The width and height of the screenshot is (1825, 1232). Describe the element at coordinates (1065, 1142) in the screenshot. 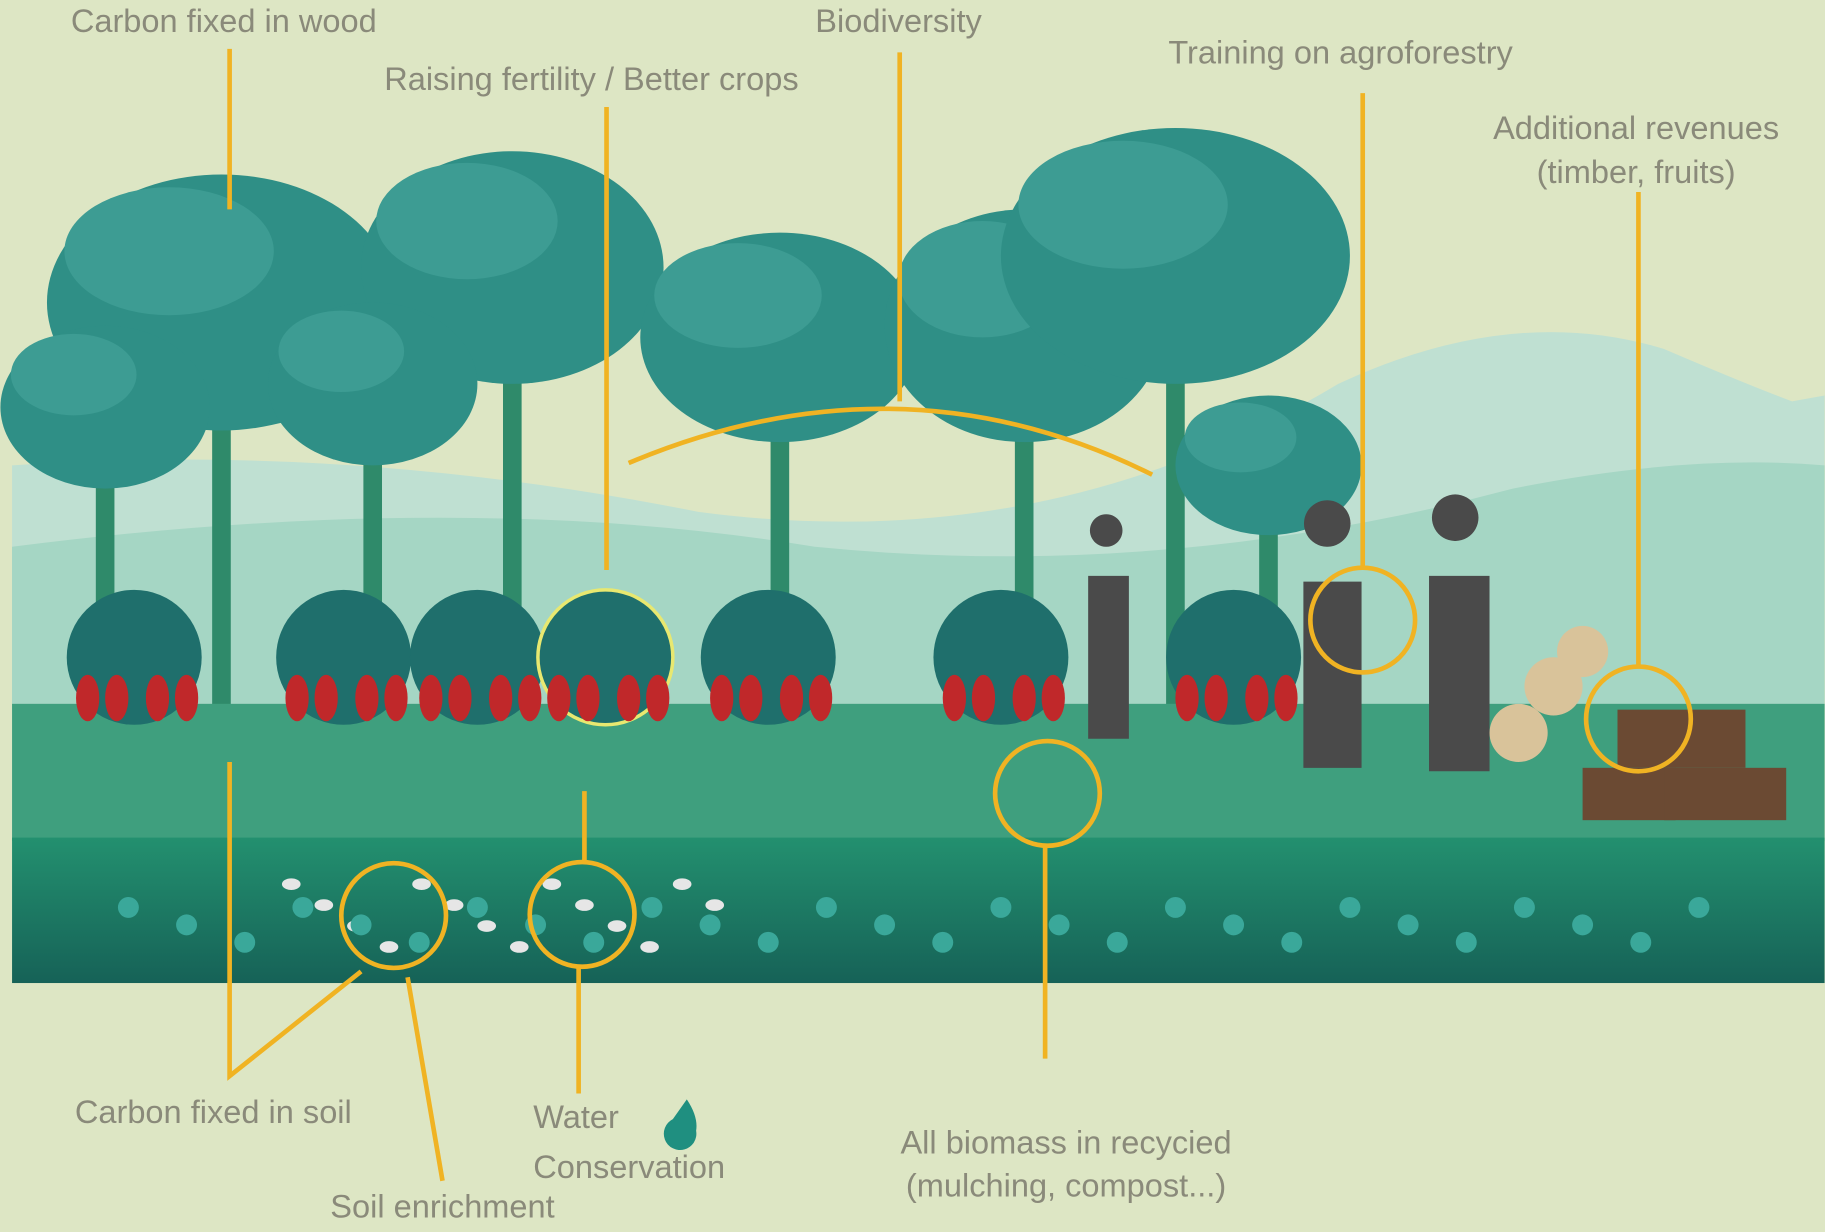

I see `label: All biomass in recycied` at that location.